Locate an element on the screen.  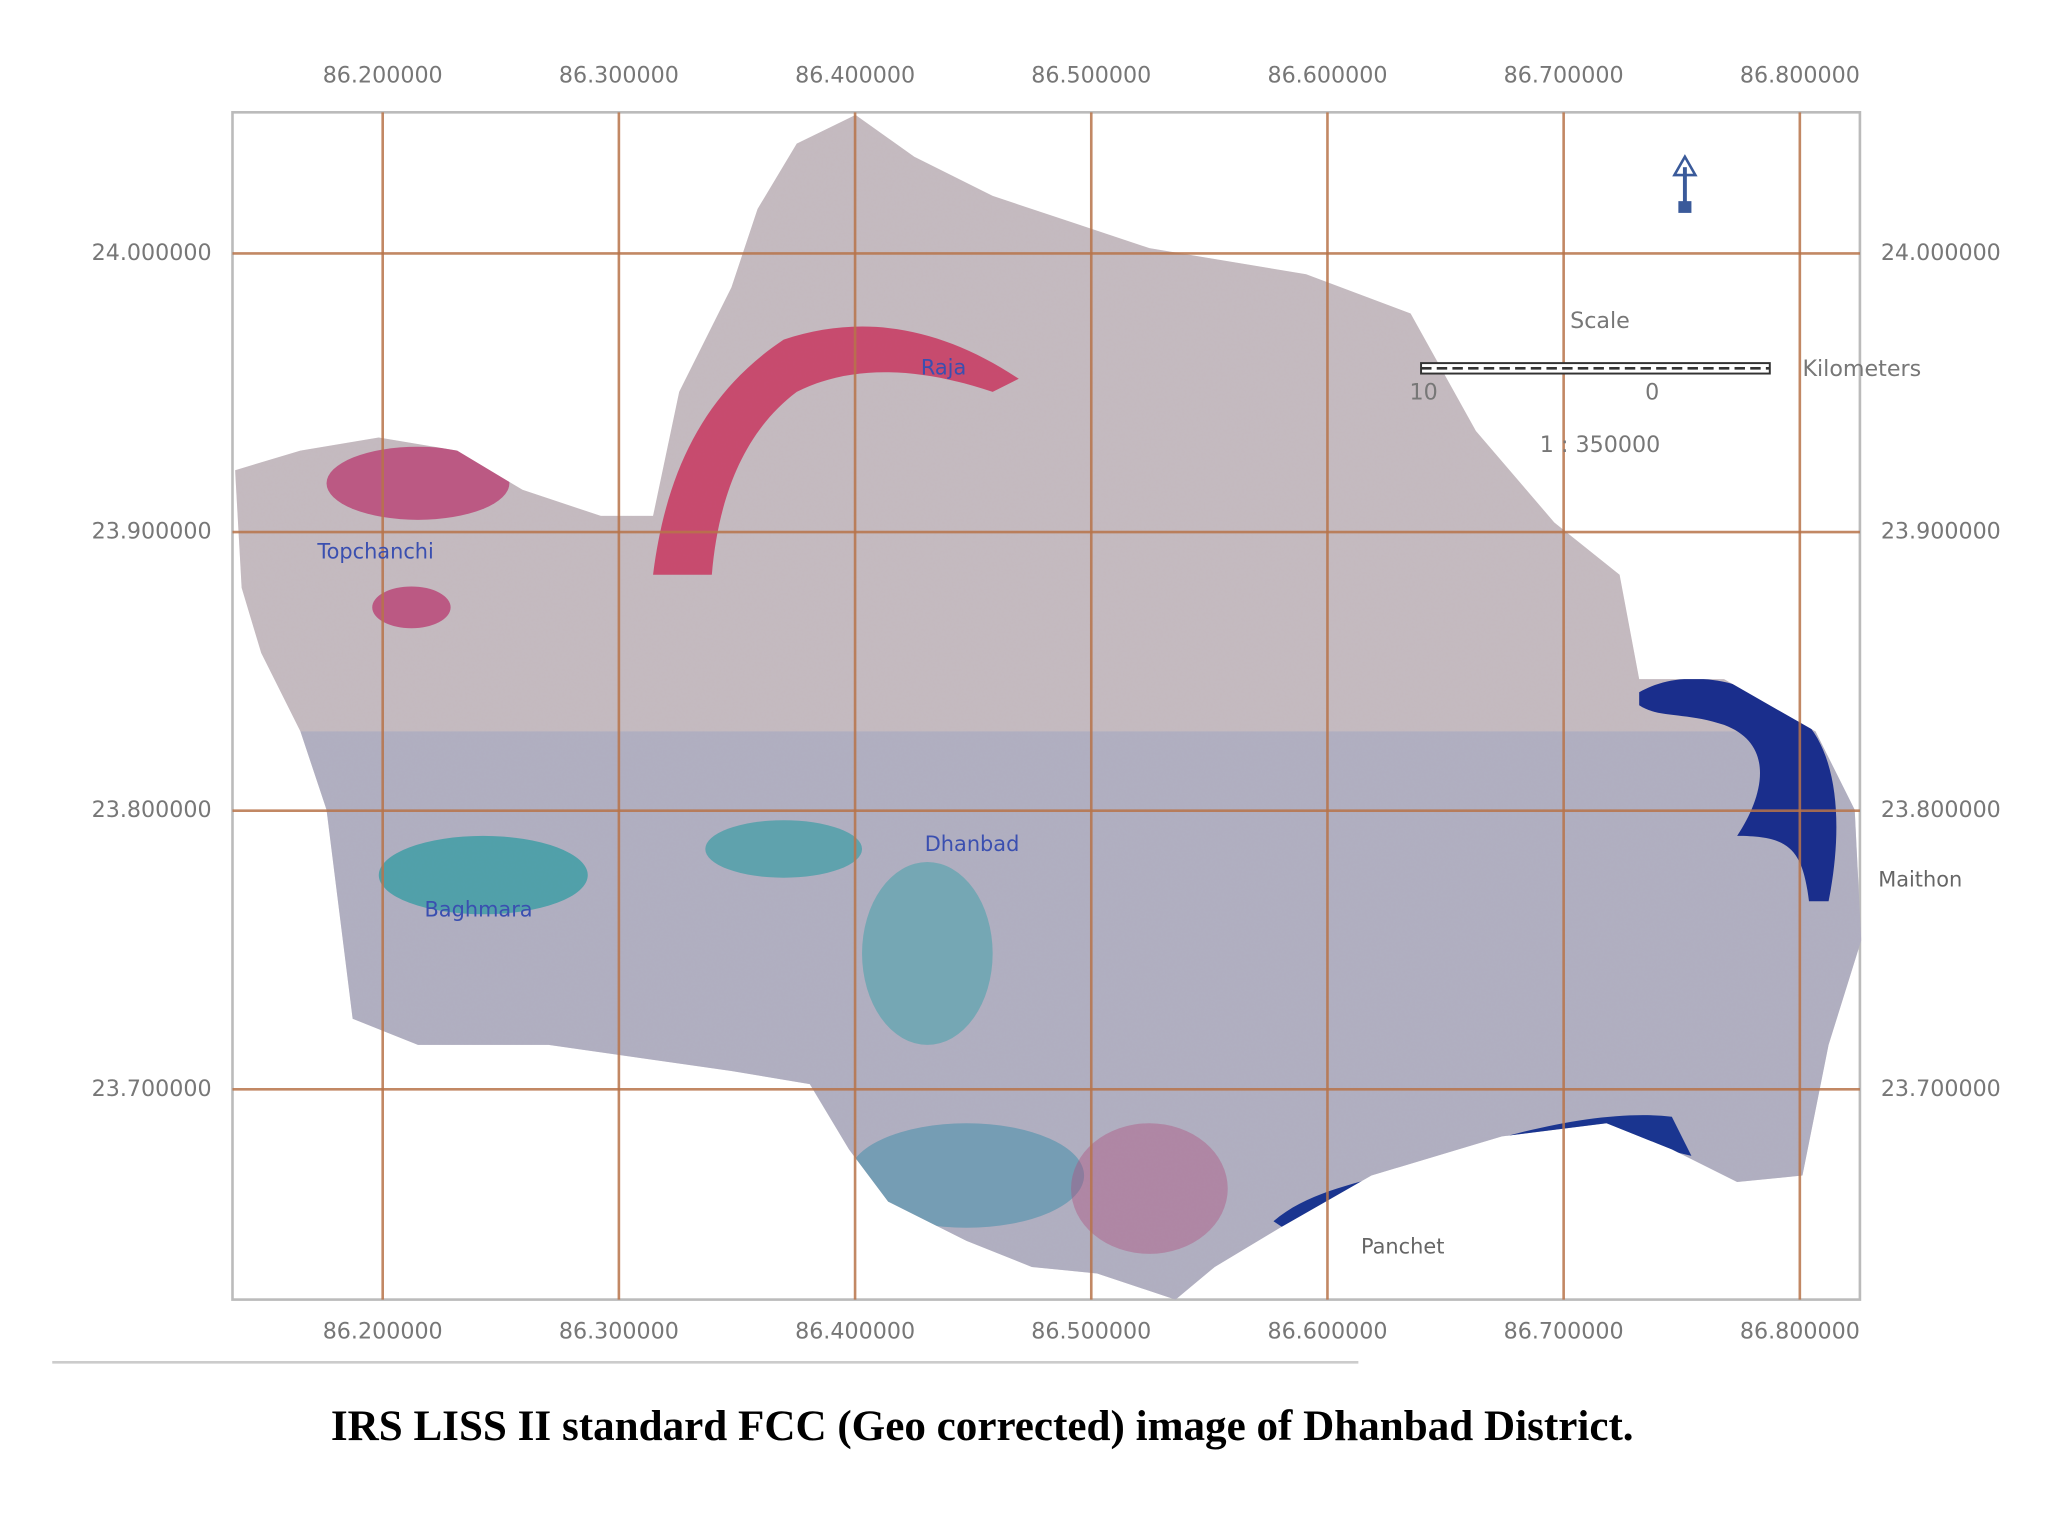
place-label: Baghmara is located at coordinates (478, 909).